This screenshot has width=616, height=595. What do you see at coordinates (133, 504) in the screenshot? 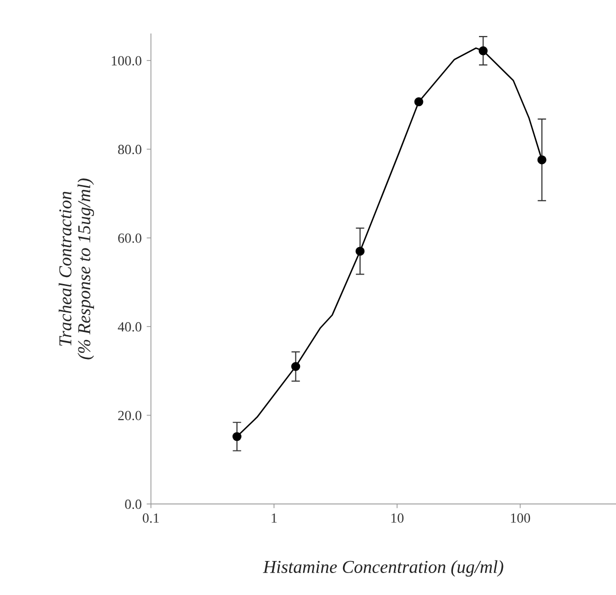
I see `y-tick-label: 0.0` at bounding box center [133, 504].